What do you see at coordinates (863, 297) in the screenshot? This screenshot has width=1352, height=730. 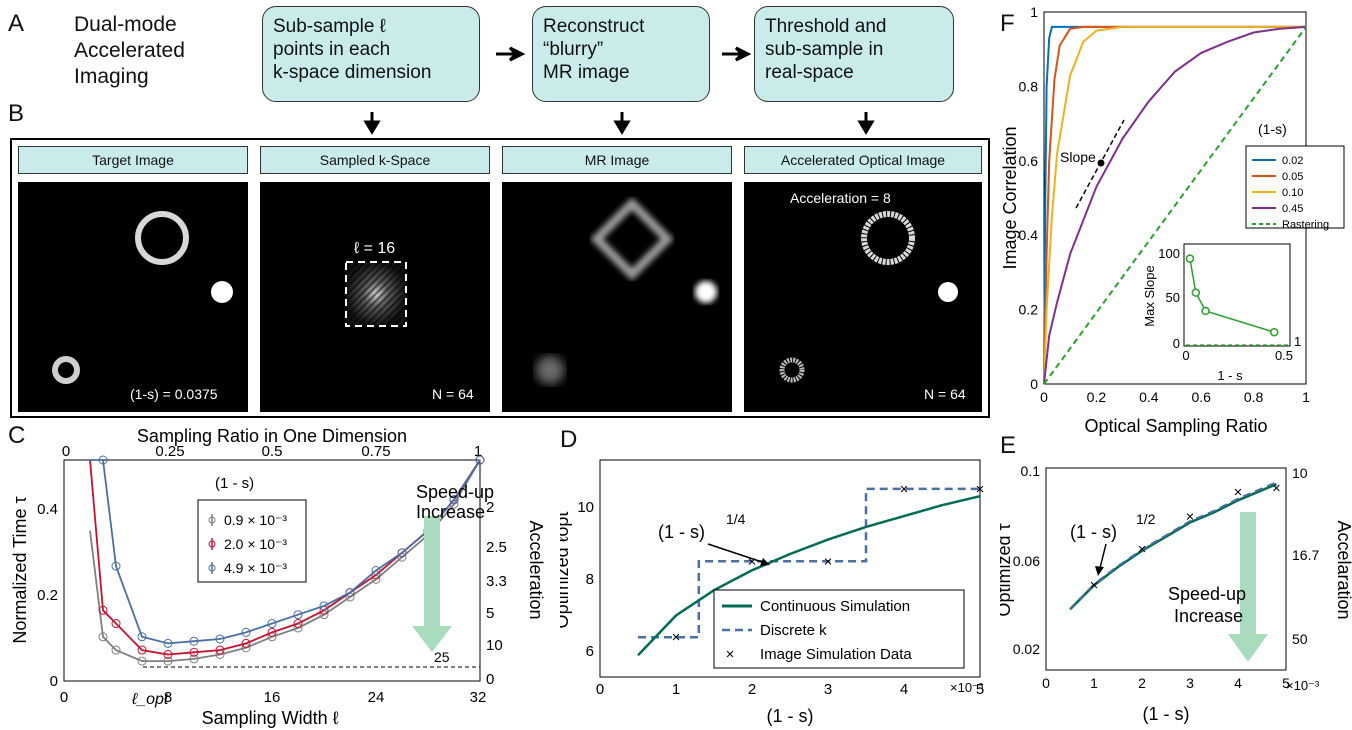 I see `optical-image: Acceleration = 8 N = 64` at bounding box center [863, 297].